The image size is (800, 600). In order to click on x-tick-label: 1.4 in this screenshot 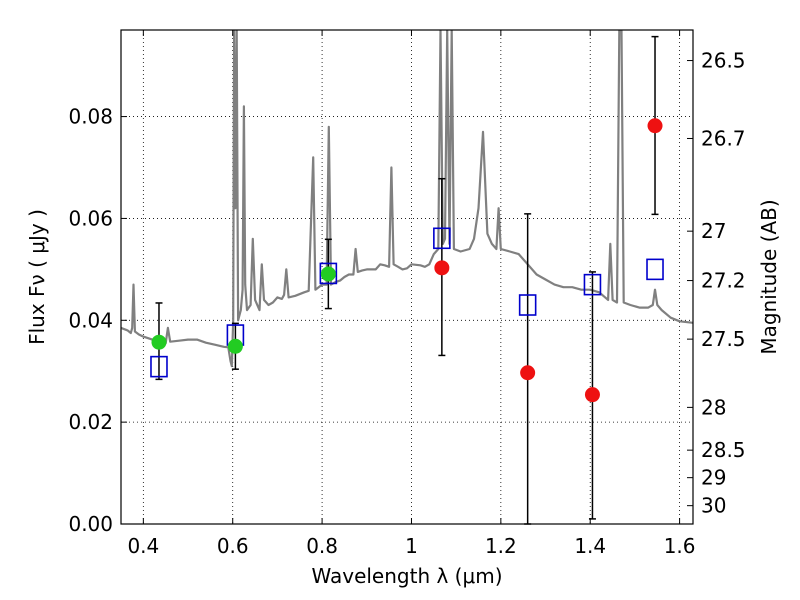, I will do `click(590, 546)`.